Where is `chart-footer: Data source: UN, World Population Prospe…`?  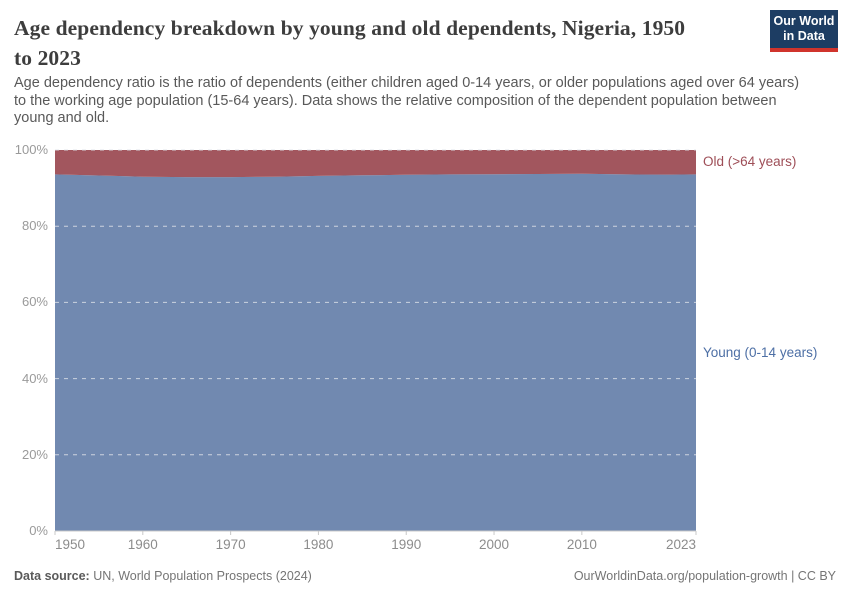
chart-footer: Data source: UN, World Population Prospe… is located at coordinates (425, 576).